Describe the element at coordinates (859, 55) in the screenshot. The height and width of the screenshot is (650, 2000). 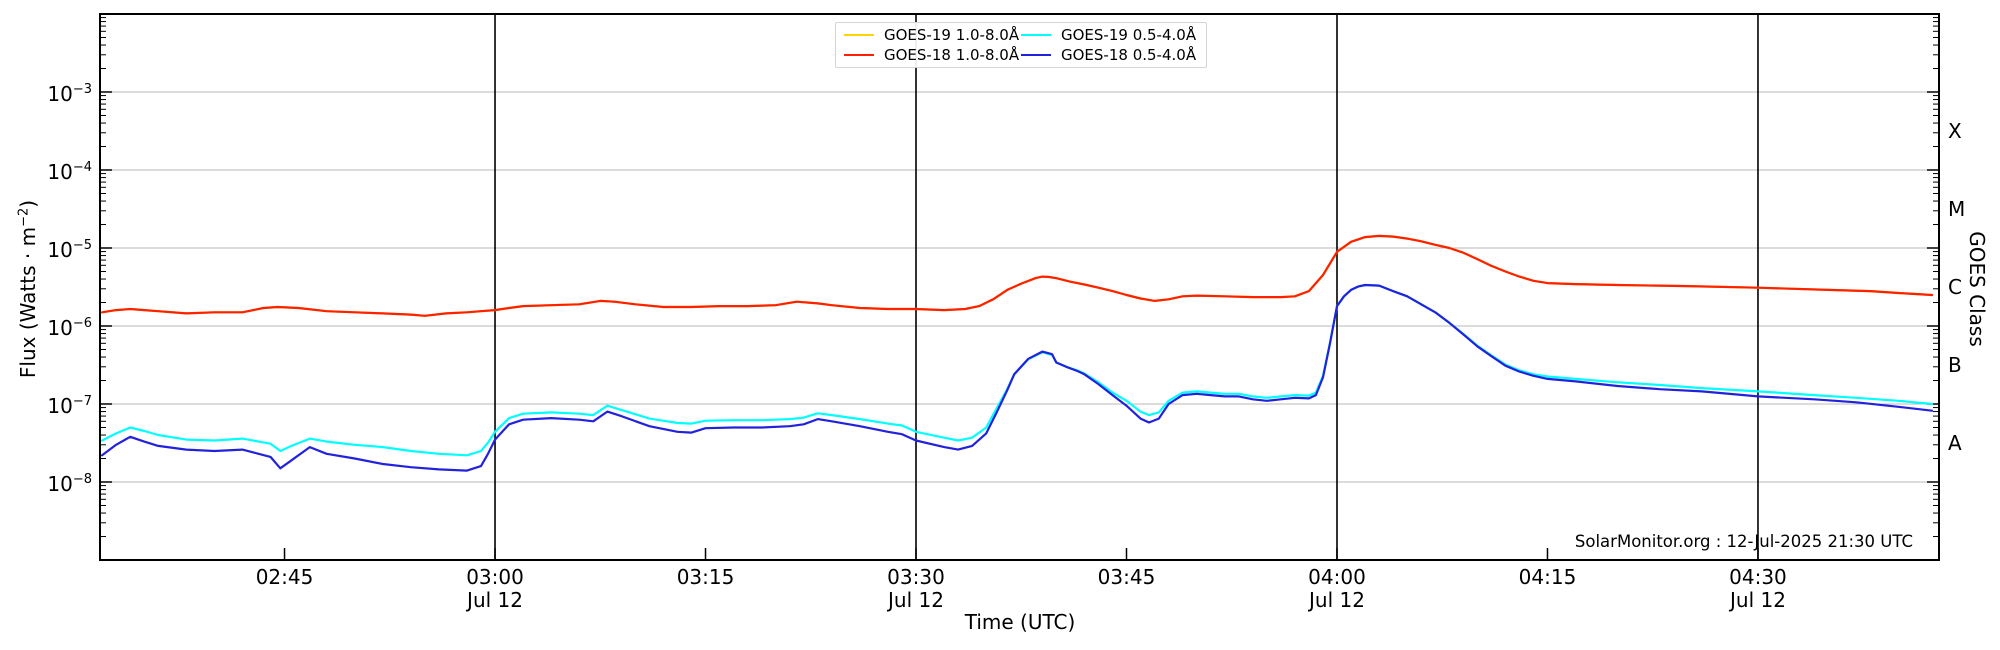
I see `legend-line-swatch-red` at that location.